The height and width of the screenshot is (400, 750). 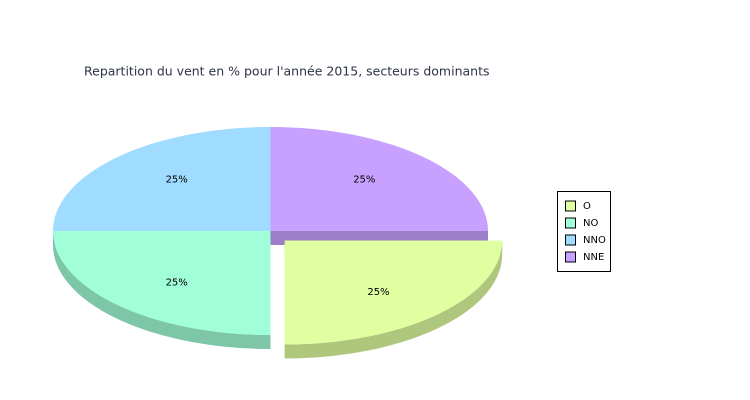 What do you see at coordinates (587, 206) in the screenshot?
I see `legend-text: O` at bounding box center [587, 206].